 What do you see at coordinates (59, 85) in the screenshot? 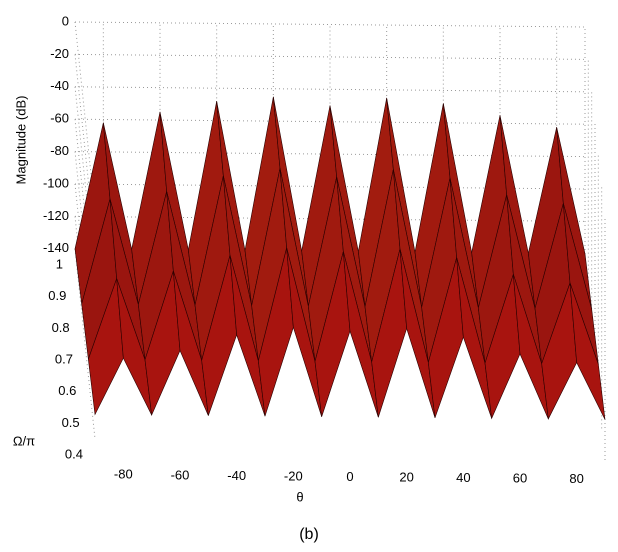
I see `z-tick-label: -40` at bounding box center [59, 85].